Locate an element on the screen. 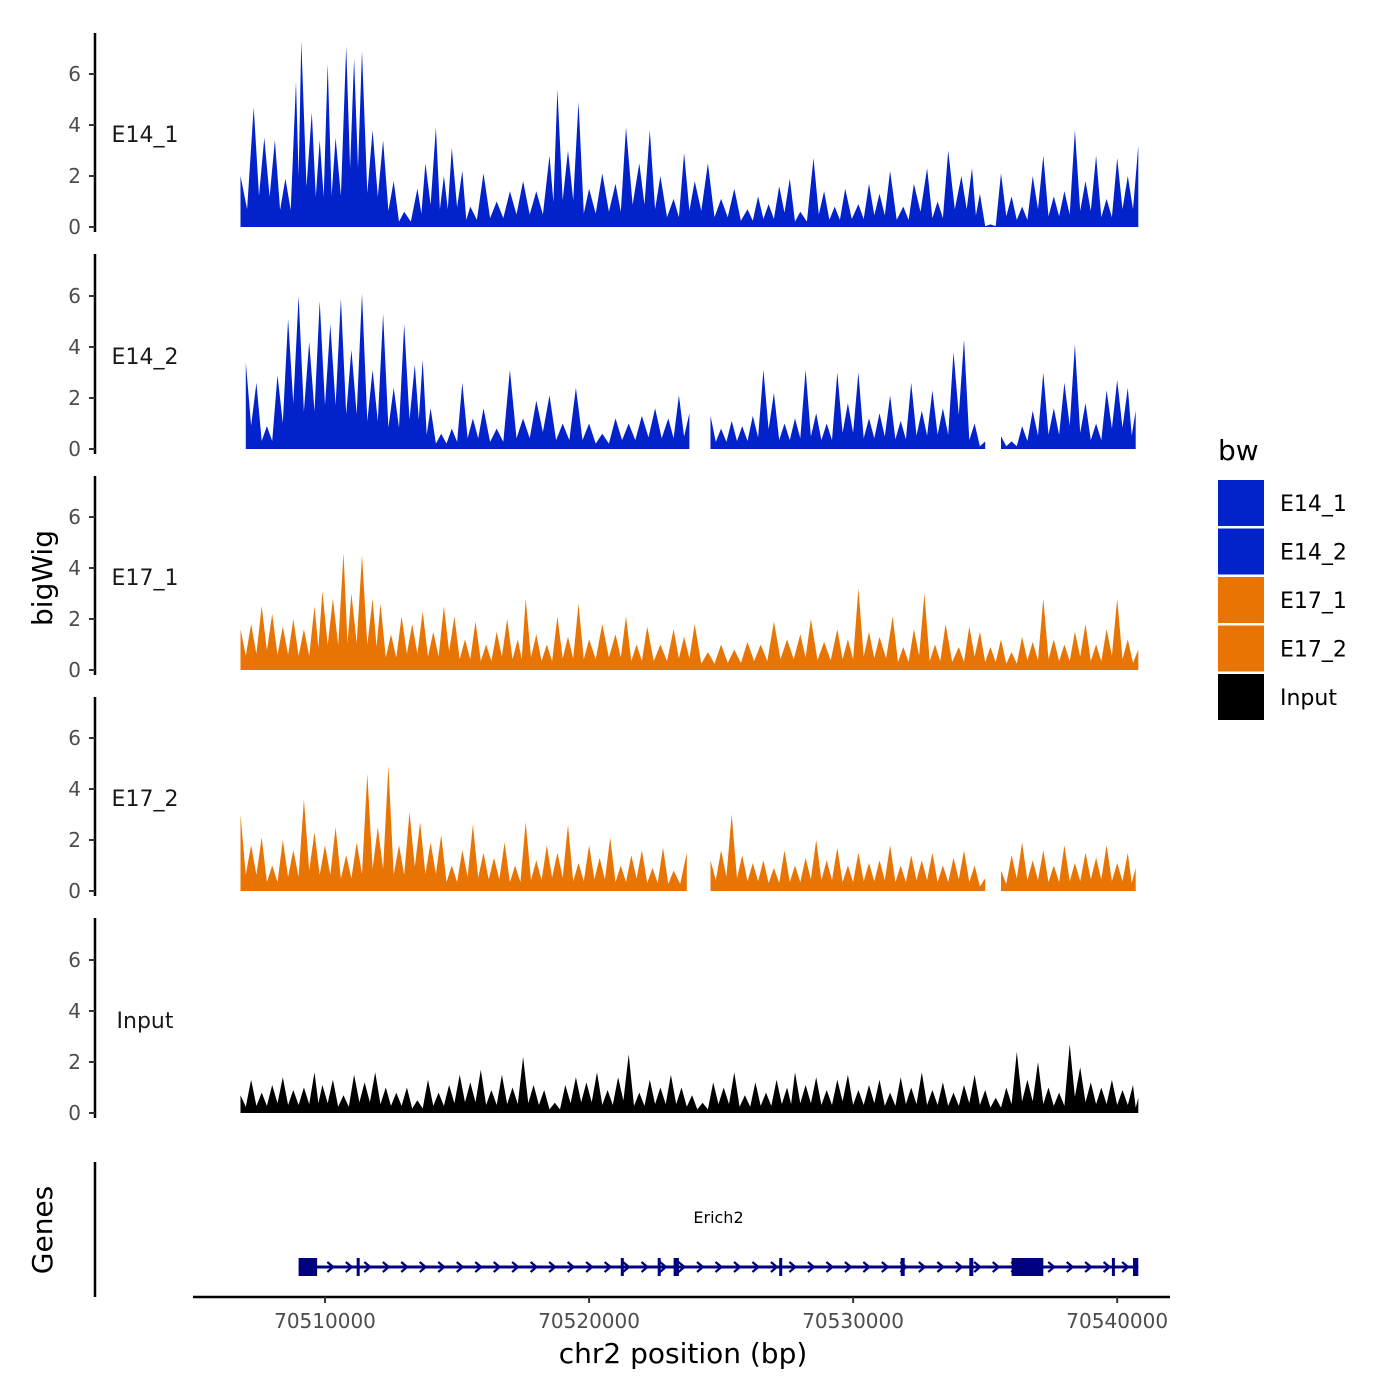 Image resolution: width=1400 pixels, height=1400 pixels. legend-swatch-input is located at coordinates (1241, 697).